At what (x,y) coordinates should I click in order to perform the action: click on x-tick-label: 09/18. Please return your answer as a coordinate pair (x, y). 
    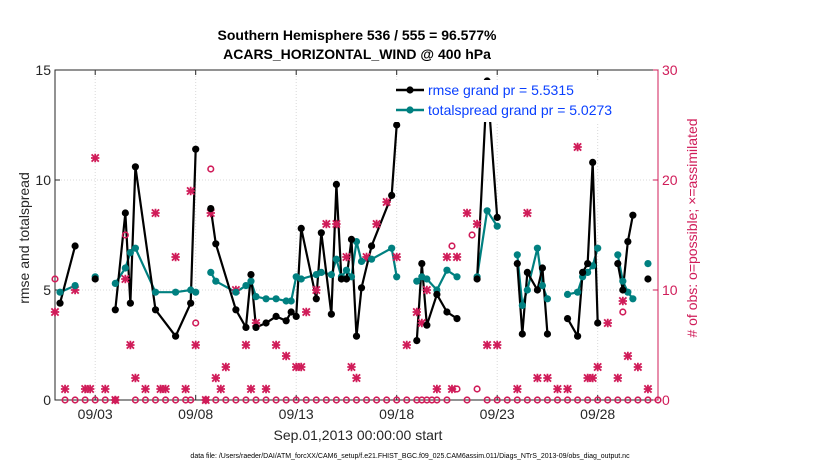
    Looking at the image, I should click on (396, 414).